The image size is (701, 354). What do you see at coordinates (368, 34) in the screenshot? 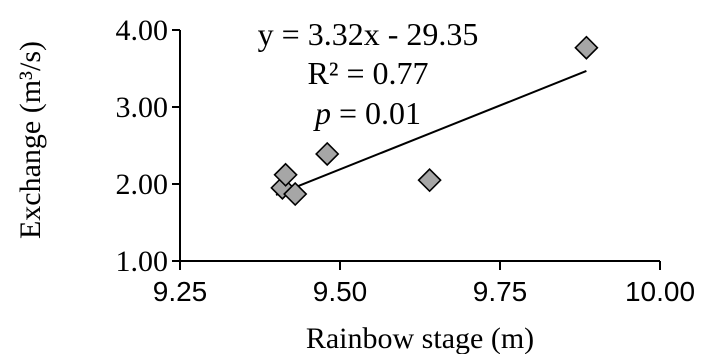
I see `equation-annotation: y = 3.32x - 29.35` at bounding box center [368, 34].